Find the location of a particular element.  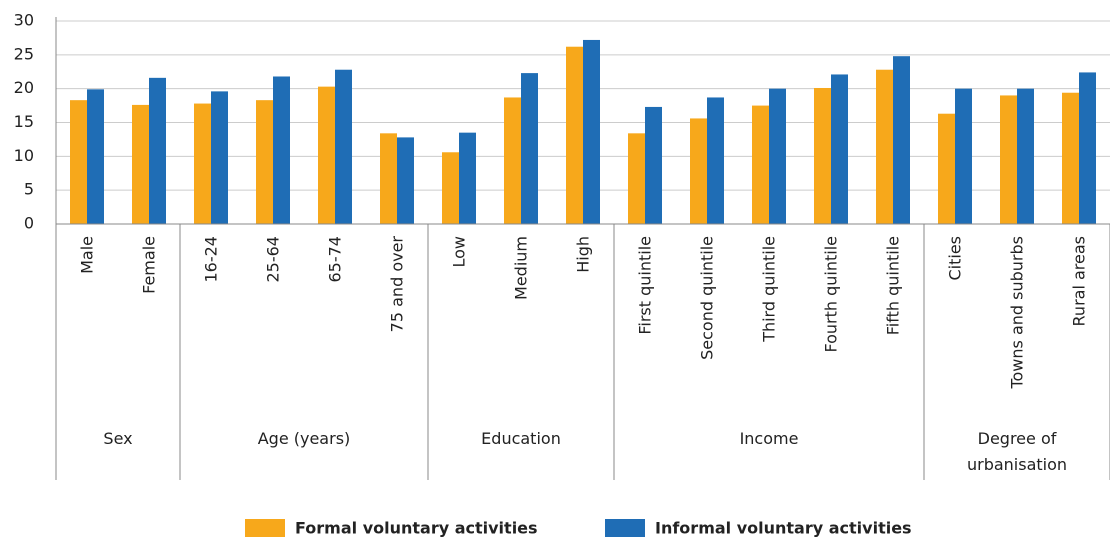

y-tick-label: 0 is located at coordinates (29, 223).